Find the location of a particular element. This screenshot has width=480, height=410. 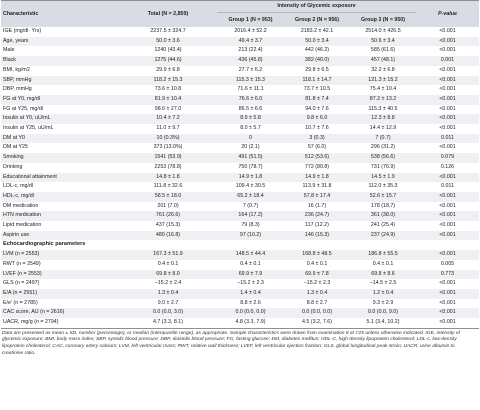

cell-group1: 491 (51.5) is located at coordinates (250, 158).